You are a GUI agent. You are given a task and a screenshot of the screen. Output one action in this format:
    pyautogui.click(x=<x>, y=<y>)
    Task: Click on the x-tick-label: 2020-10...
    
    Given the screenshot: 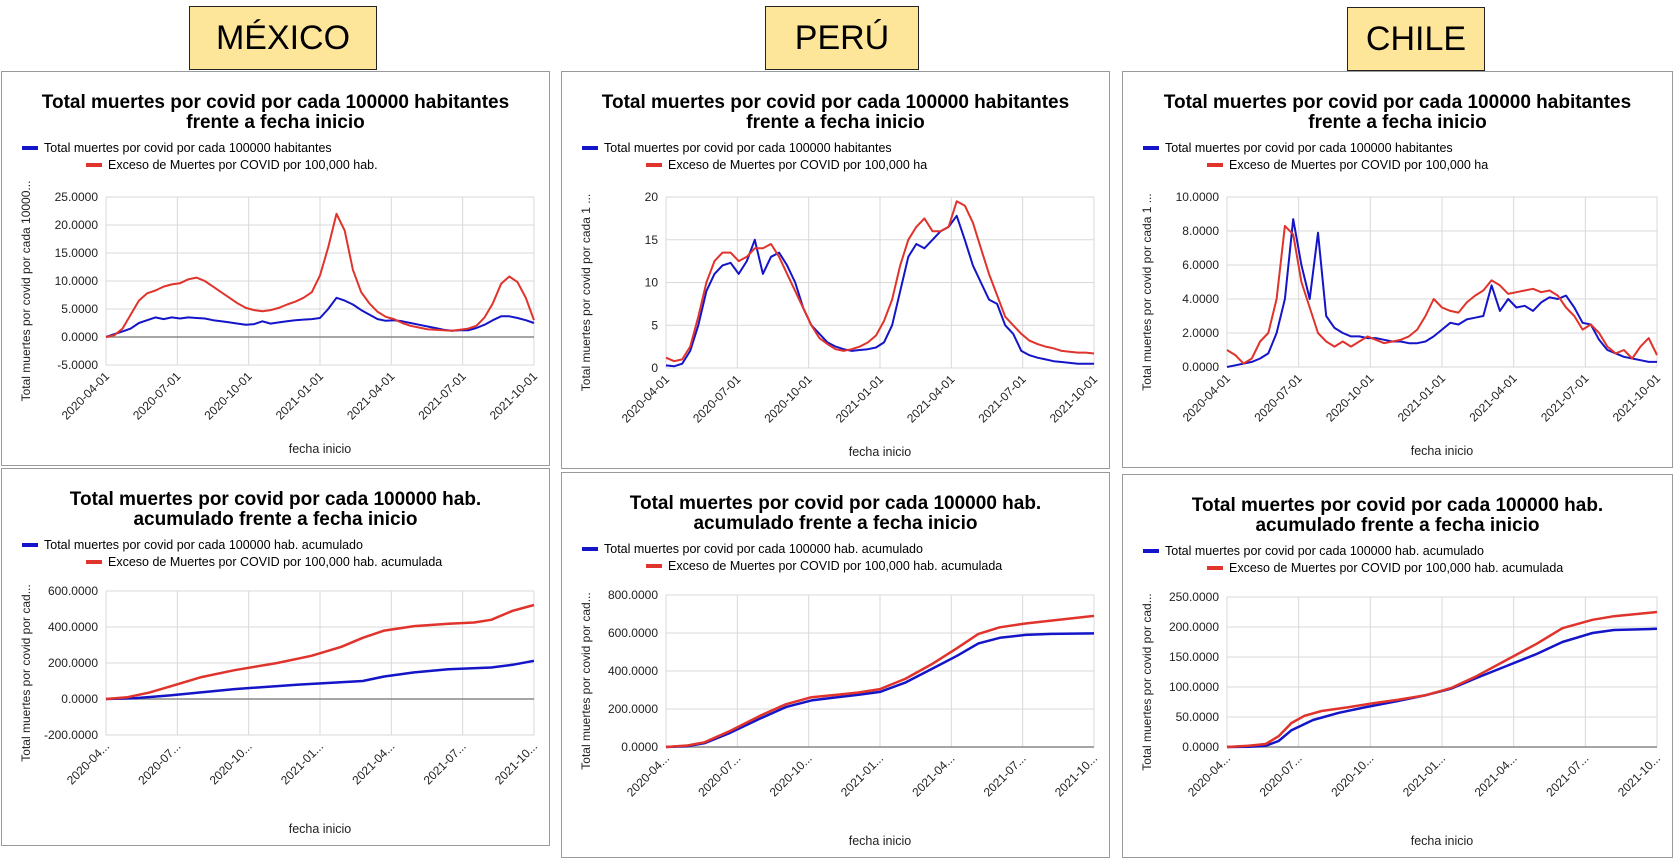 What is the action you would take?
    pyautogui.click(x=1352, y=775)
    